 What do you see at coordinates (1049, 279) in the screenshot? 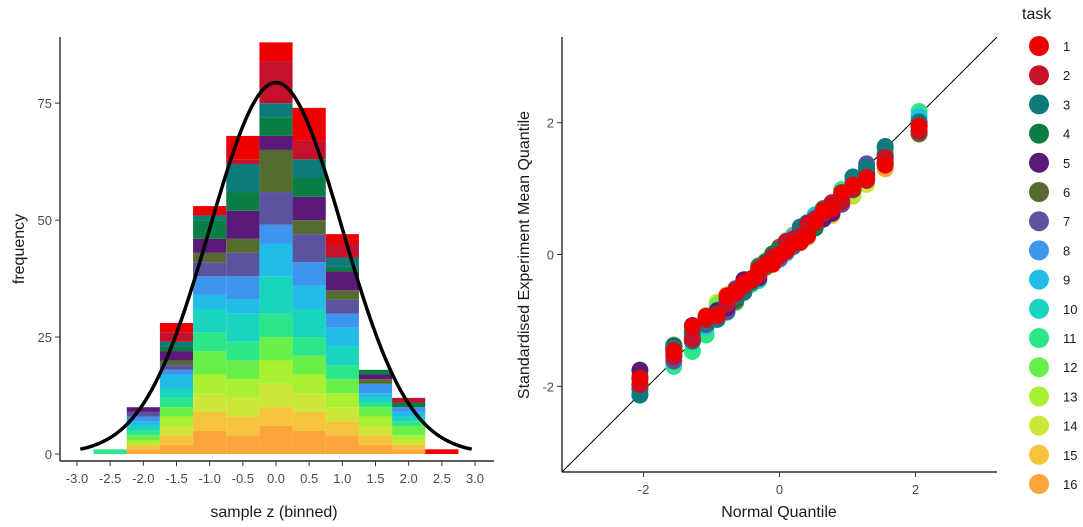
I see `legend-item: 9` at bounding box center [1049, 279].